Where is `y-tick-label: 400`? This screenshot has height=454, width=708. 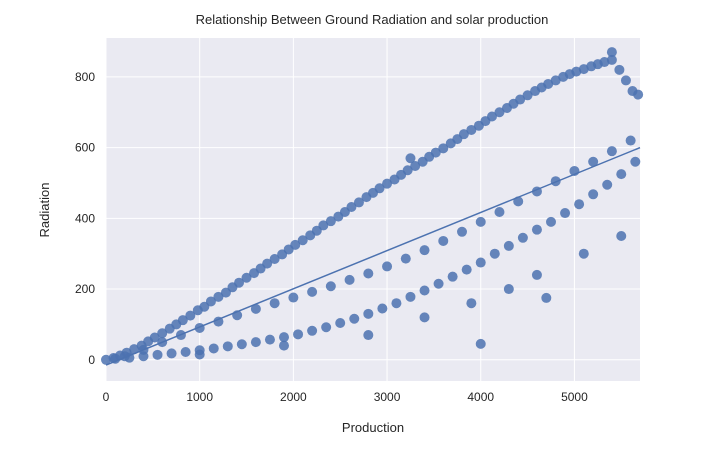
y-tick-label: 400 is located at coordinates (85, 218).